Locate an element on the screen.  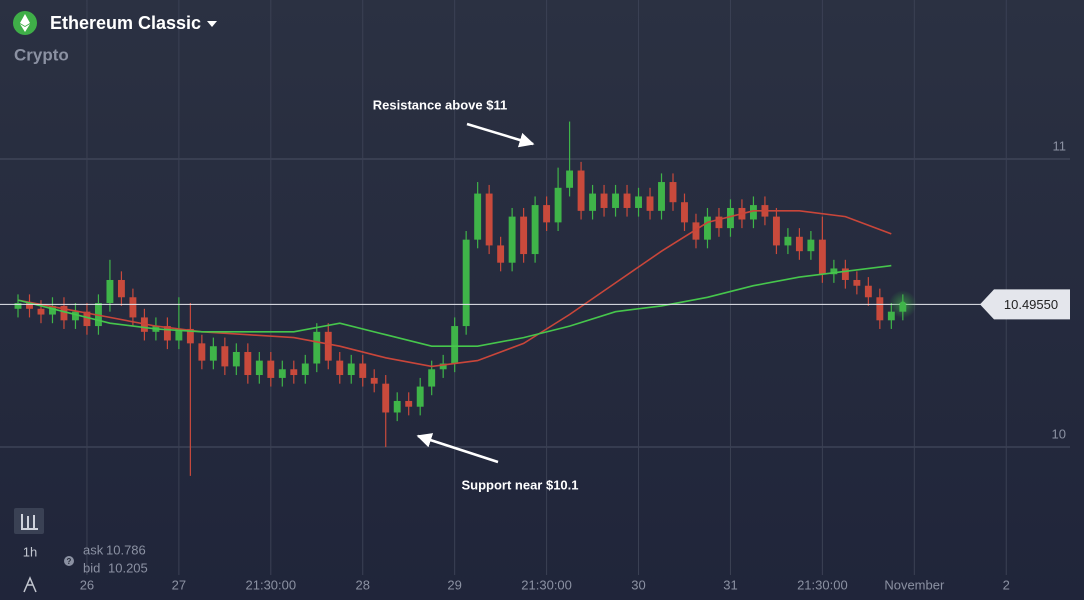
current-price-tag is located at coordinates (1025, 304).